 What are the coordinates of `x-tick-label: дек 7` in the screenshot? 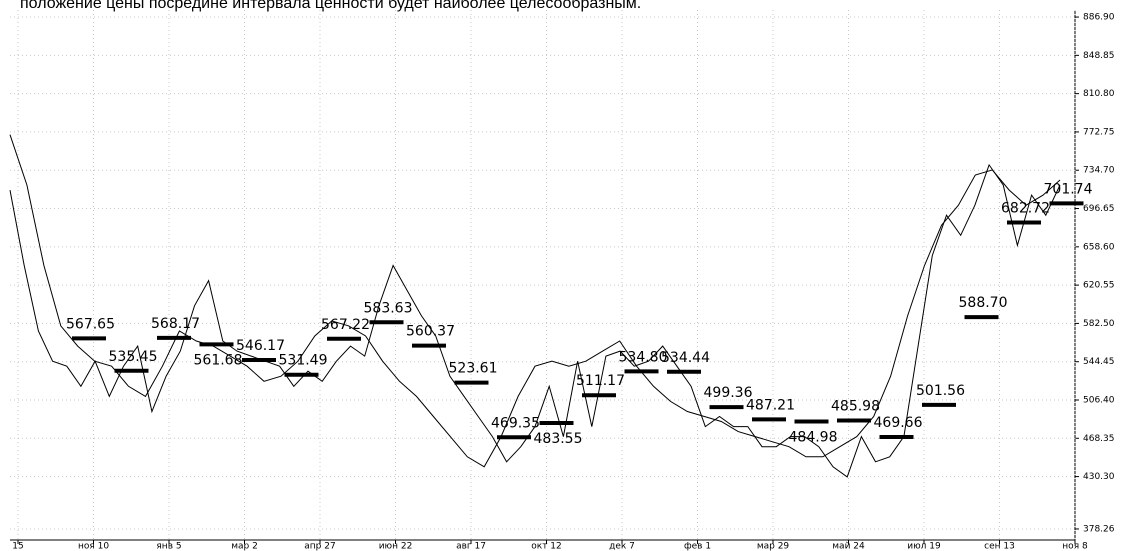 It's located at (622, 546).